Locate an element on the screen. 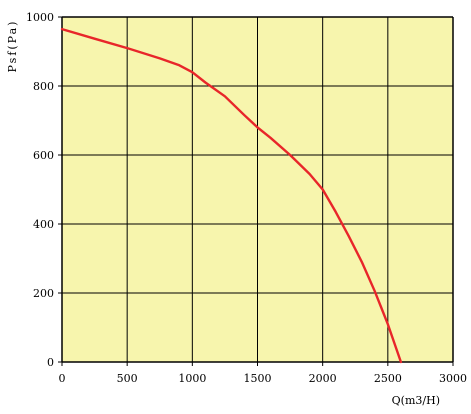 The height and width of the screenshot is (414, 471). y-tick-label: 800 is located at coordinates (43, 86).